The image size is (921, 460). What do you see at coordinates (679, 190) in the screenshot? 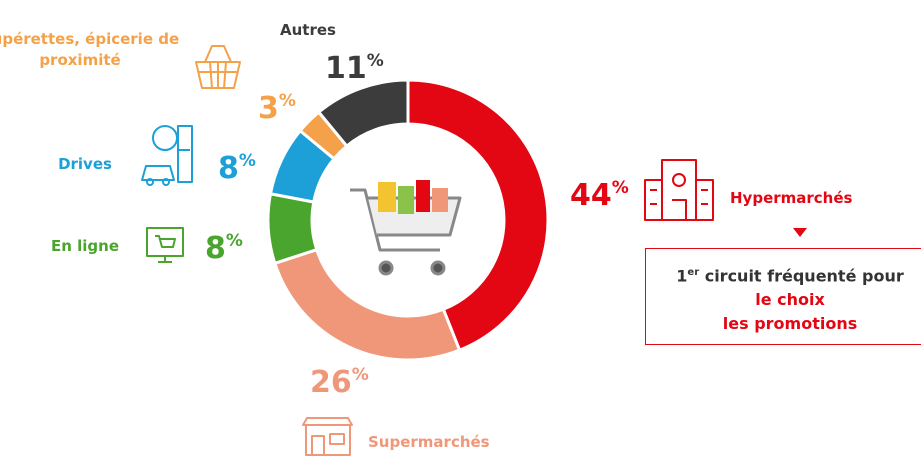
I see `hypermarket-icon` at bounding box center [679, 190].